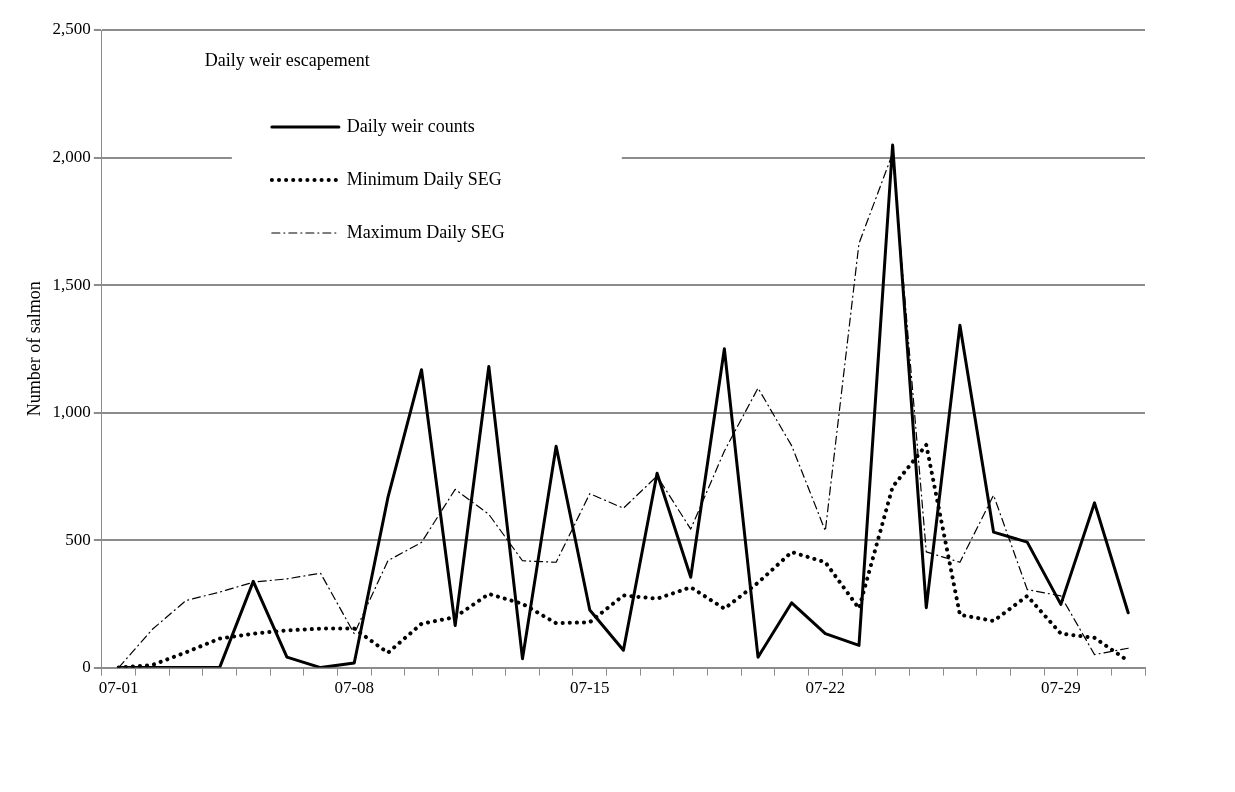  What do you see at coordinates (71, 156) in the screenshot?
I see `y-tick-label: 2,000` at bounding box center [71, 156].